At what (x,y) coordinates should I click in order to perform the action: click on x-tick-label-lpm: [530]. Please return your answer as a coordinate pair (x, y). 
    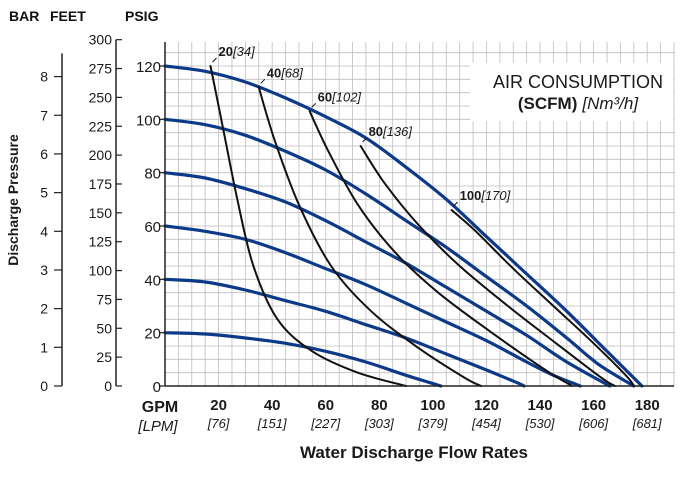
    Looking at the image, I should click on (540, 423).